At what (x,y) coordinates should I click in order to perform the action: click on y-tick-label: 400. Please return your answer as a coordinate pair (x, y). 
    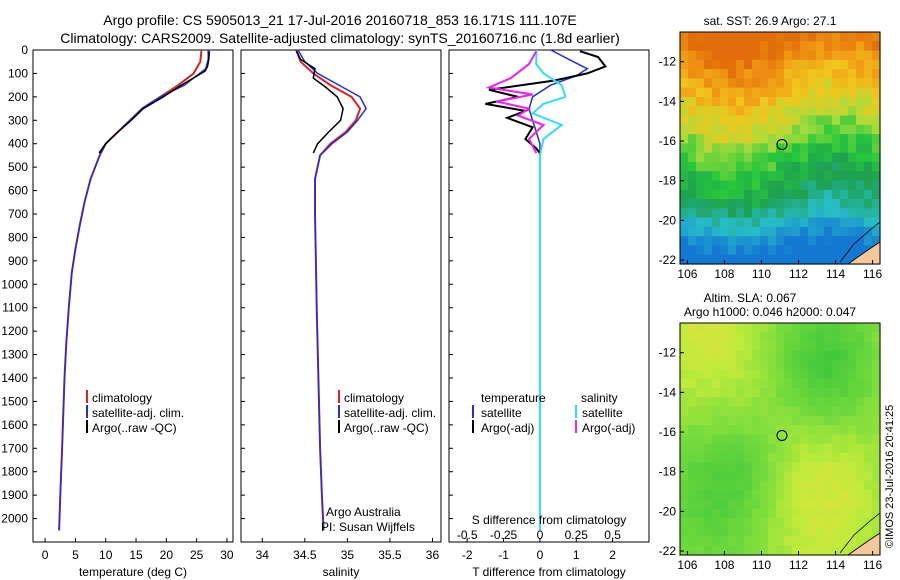
    Looking at the image, I should click on (18, 144).